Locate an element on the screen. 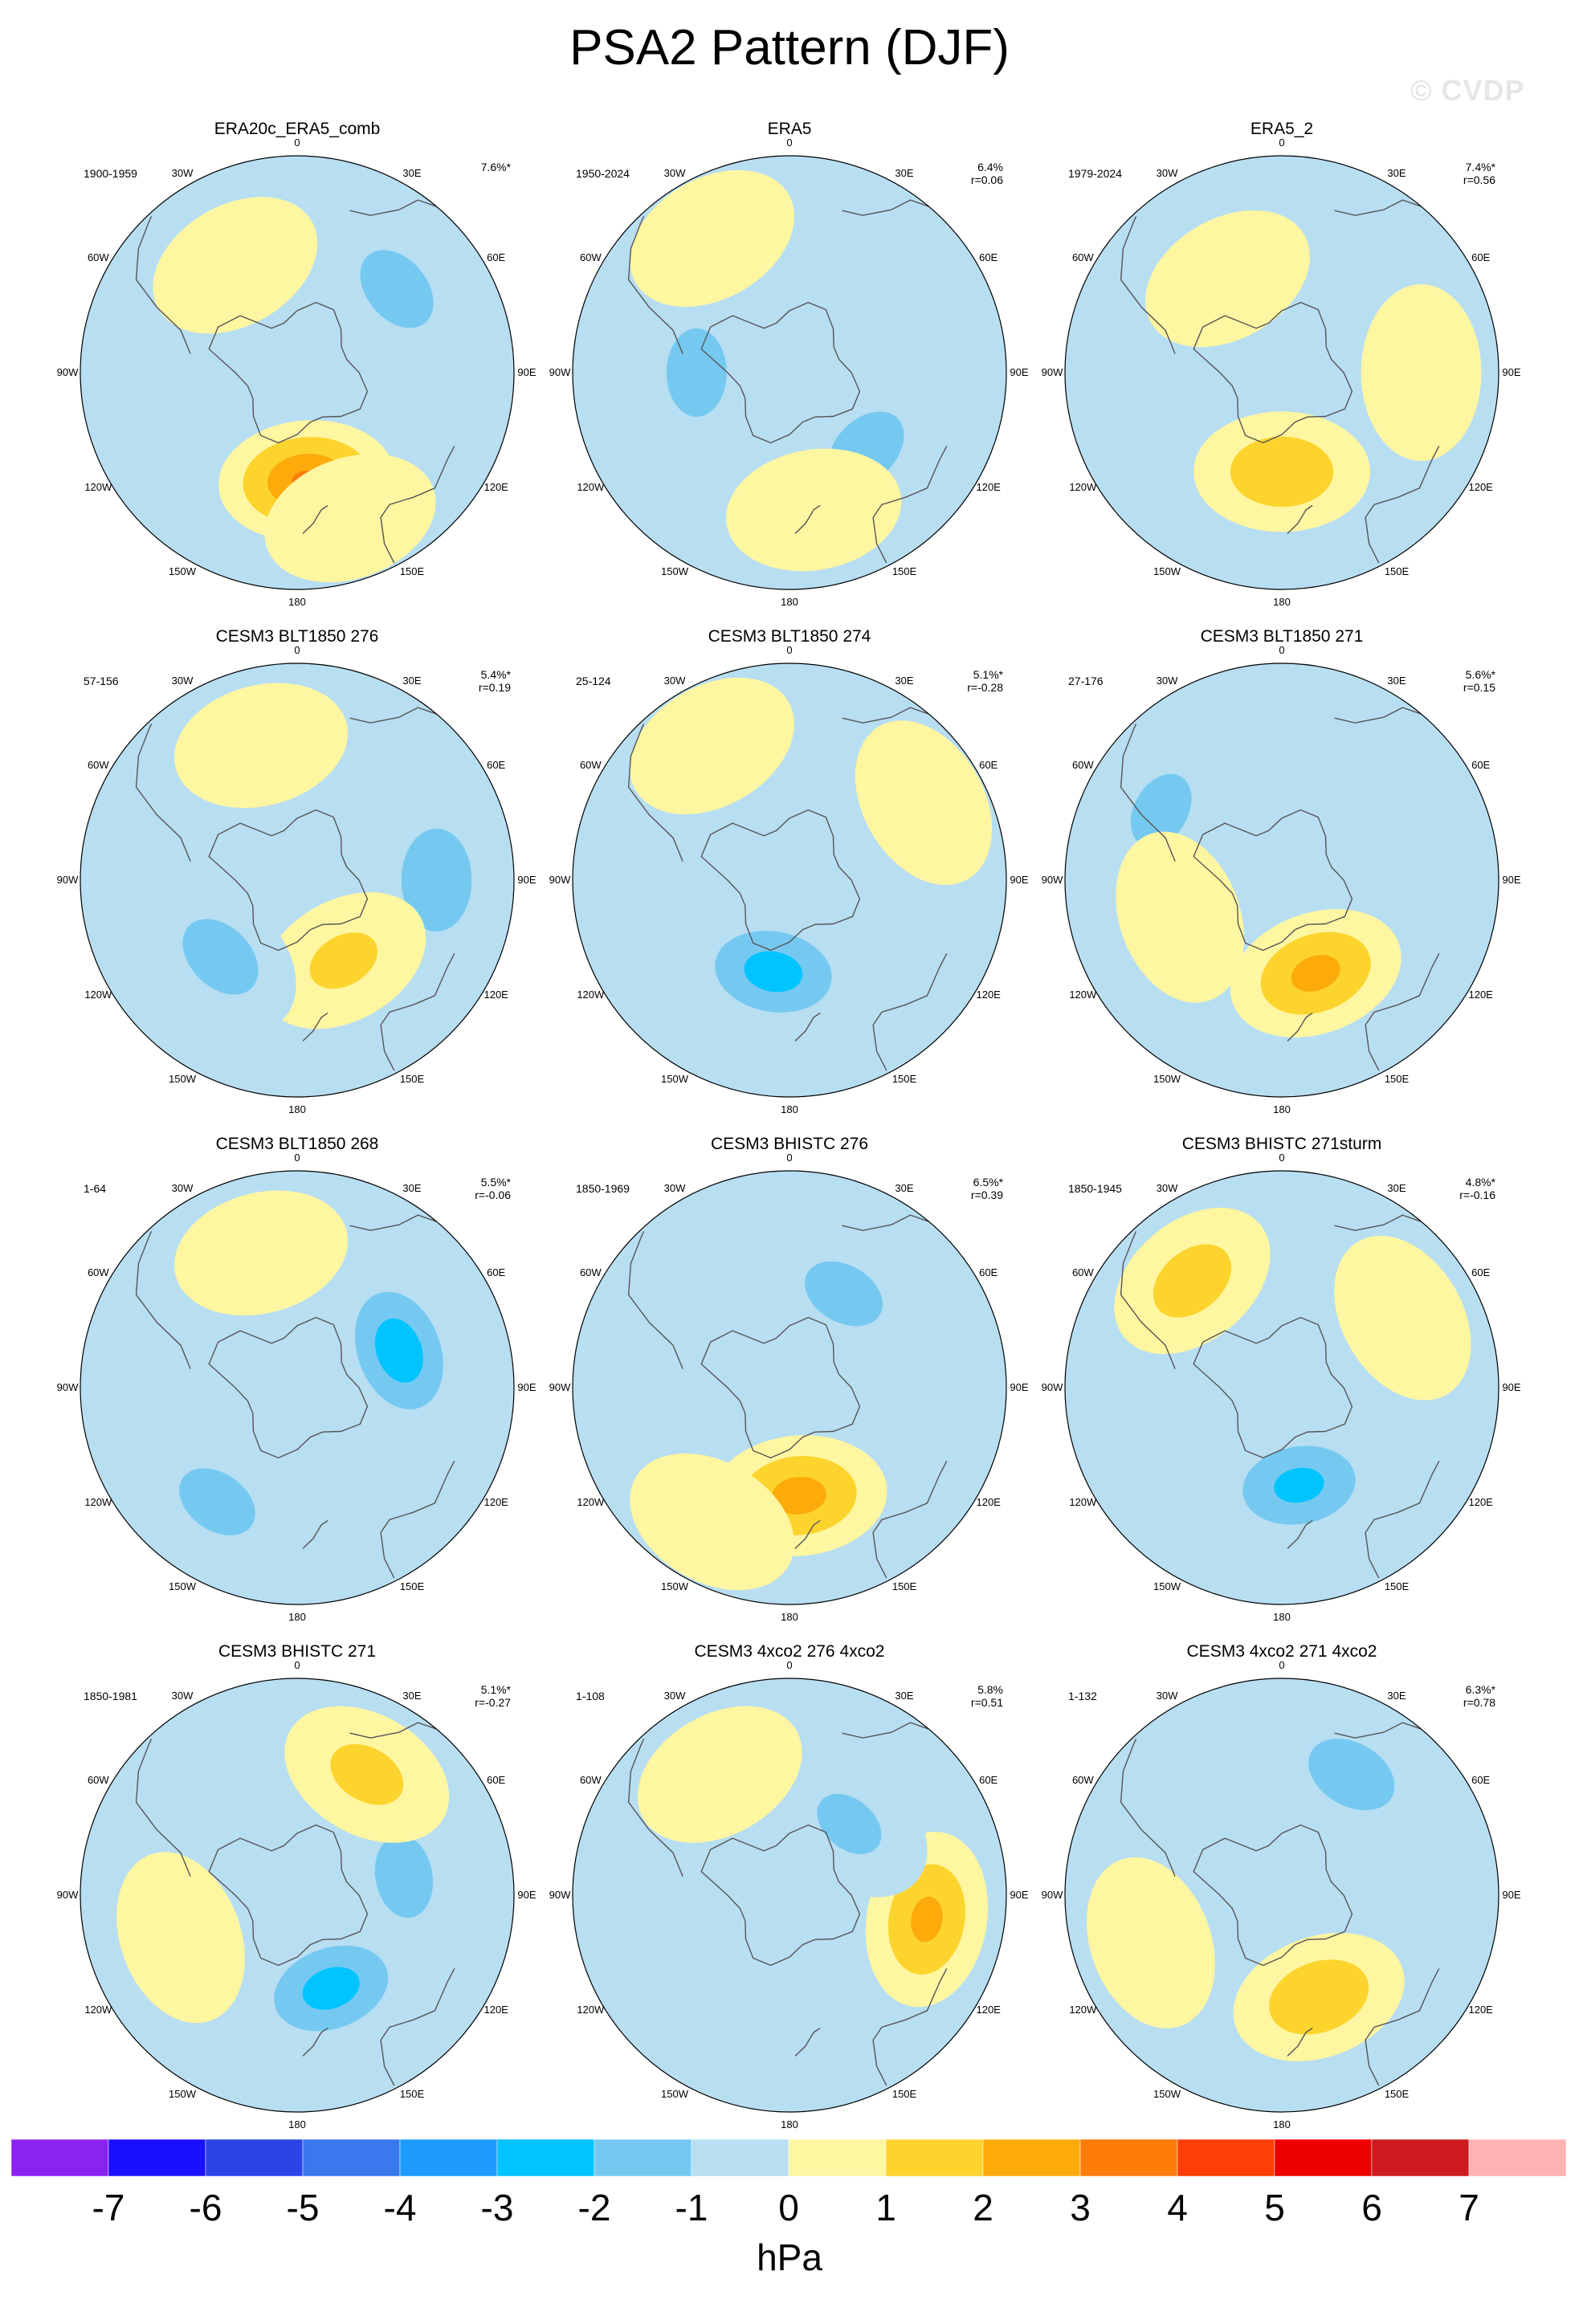  panel-pattern-correlation: r=0.06 is located at coordinates (986, 180).